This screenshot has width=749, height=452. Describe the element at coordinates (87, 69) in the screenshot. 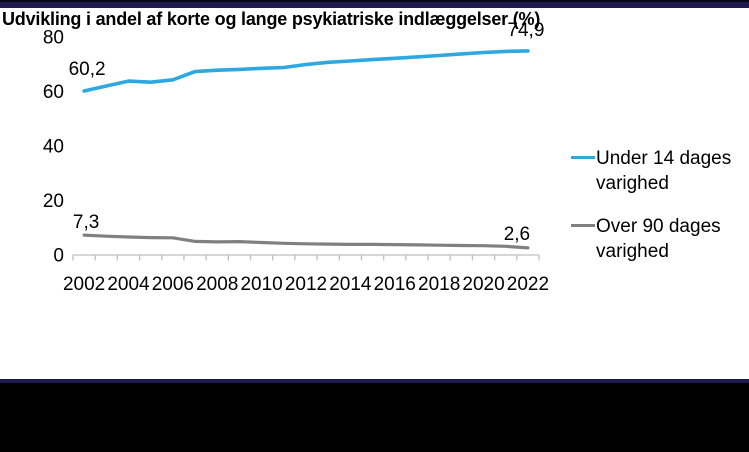

I see `data-label: 60,2` at that location.